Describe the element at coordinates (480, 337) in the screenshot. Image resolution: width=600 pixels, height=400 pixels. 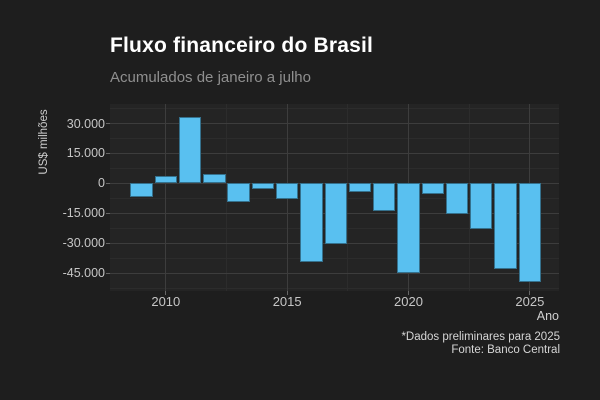
I see `caption-line-preliminary: *Dados preliminares para 2025` at that location.